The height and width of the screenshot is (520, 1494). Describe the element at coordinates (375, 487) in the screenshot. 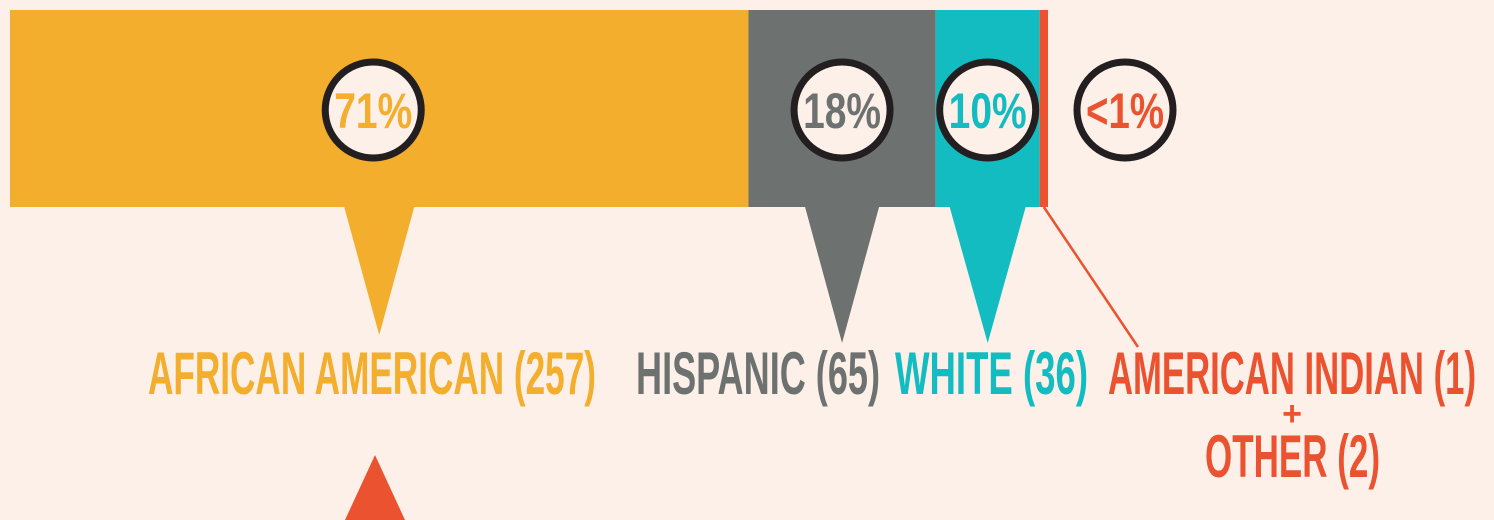

I see `decorative-arrow` at that location.